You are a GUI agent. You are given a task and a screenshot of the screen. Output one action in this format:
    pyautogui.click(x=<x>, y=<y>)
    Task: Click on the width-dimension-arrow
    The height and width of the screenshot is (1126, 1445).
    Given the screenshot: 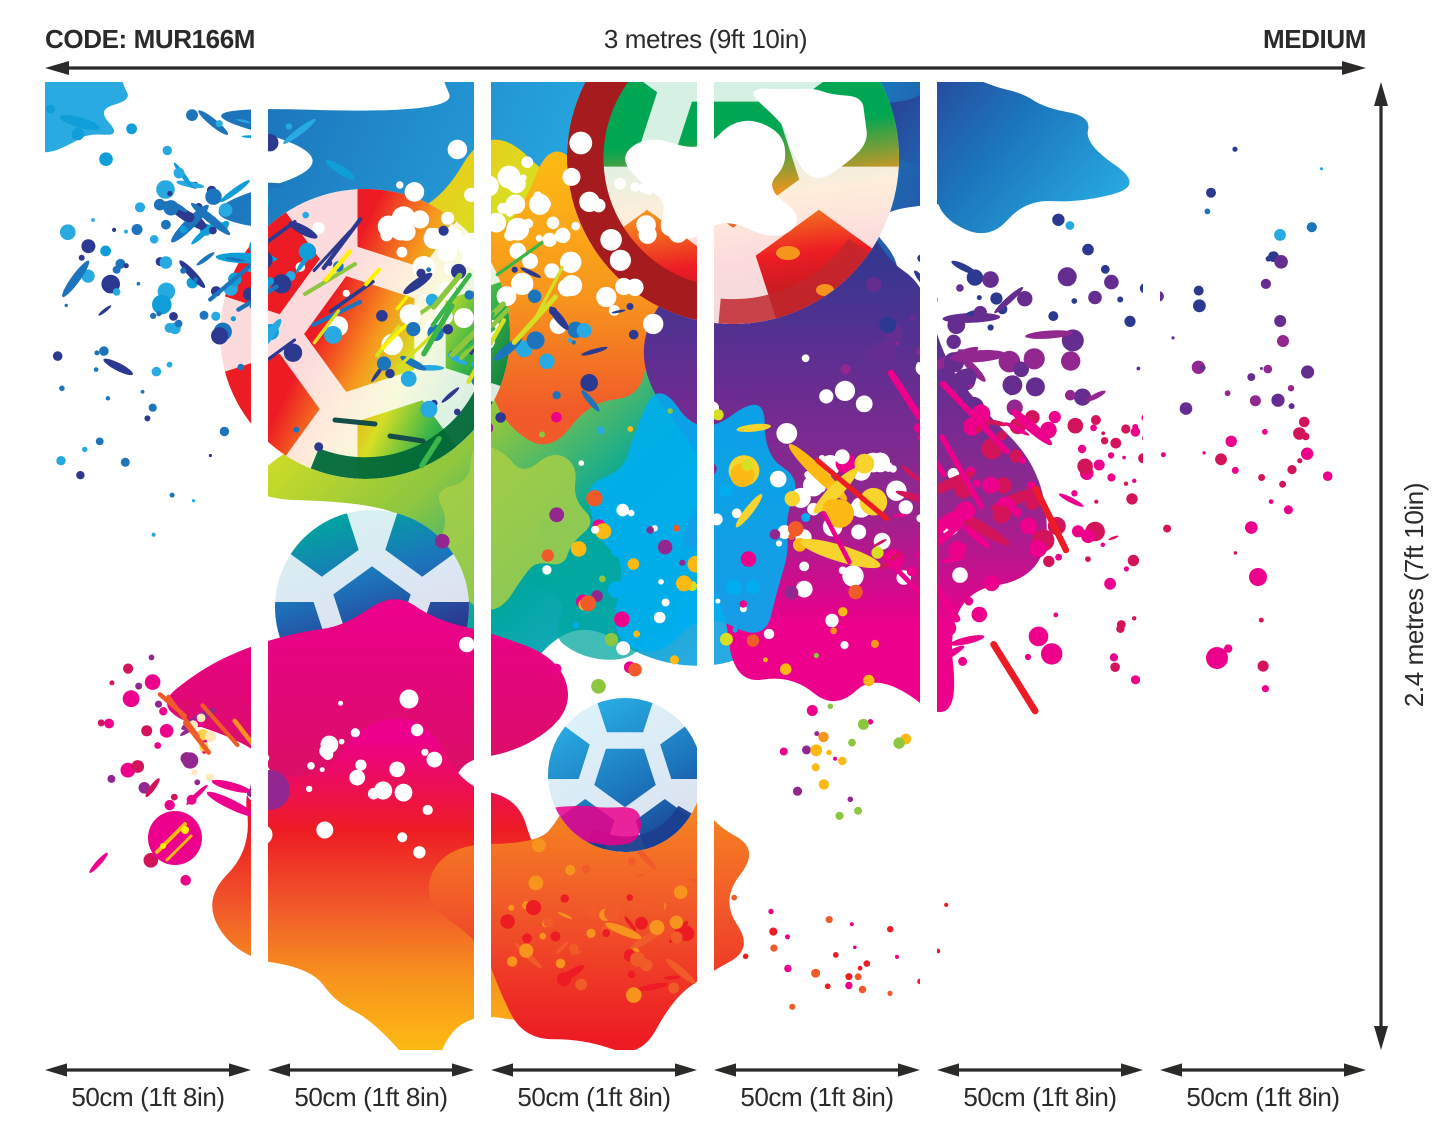 What is the action you would take?
    pyautogui.click(x=705, y=68)
    